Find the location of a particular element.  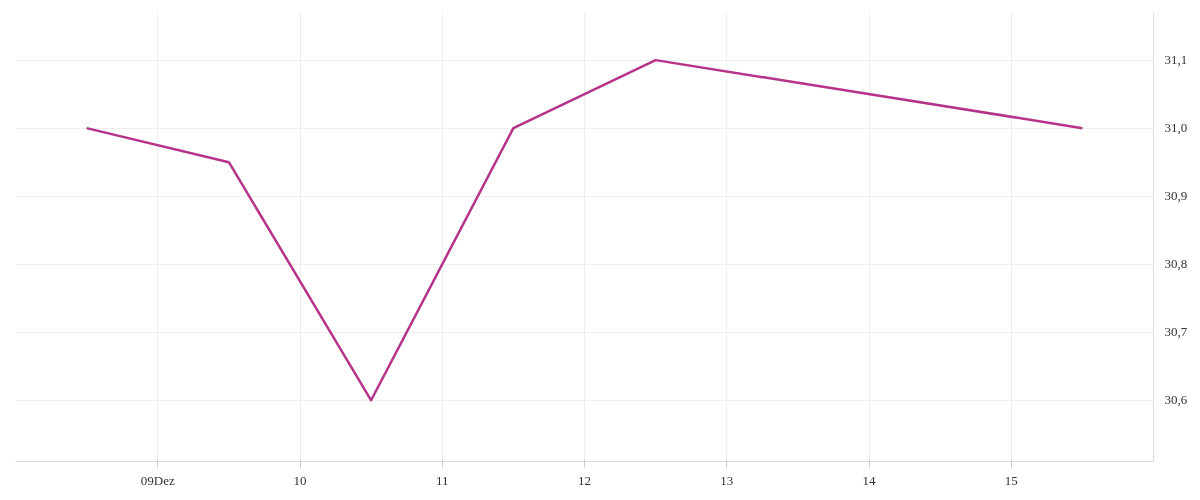

x-tick-label: 09Dez is located at coordinates (157, 480).